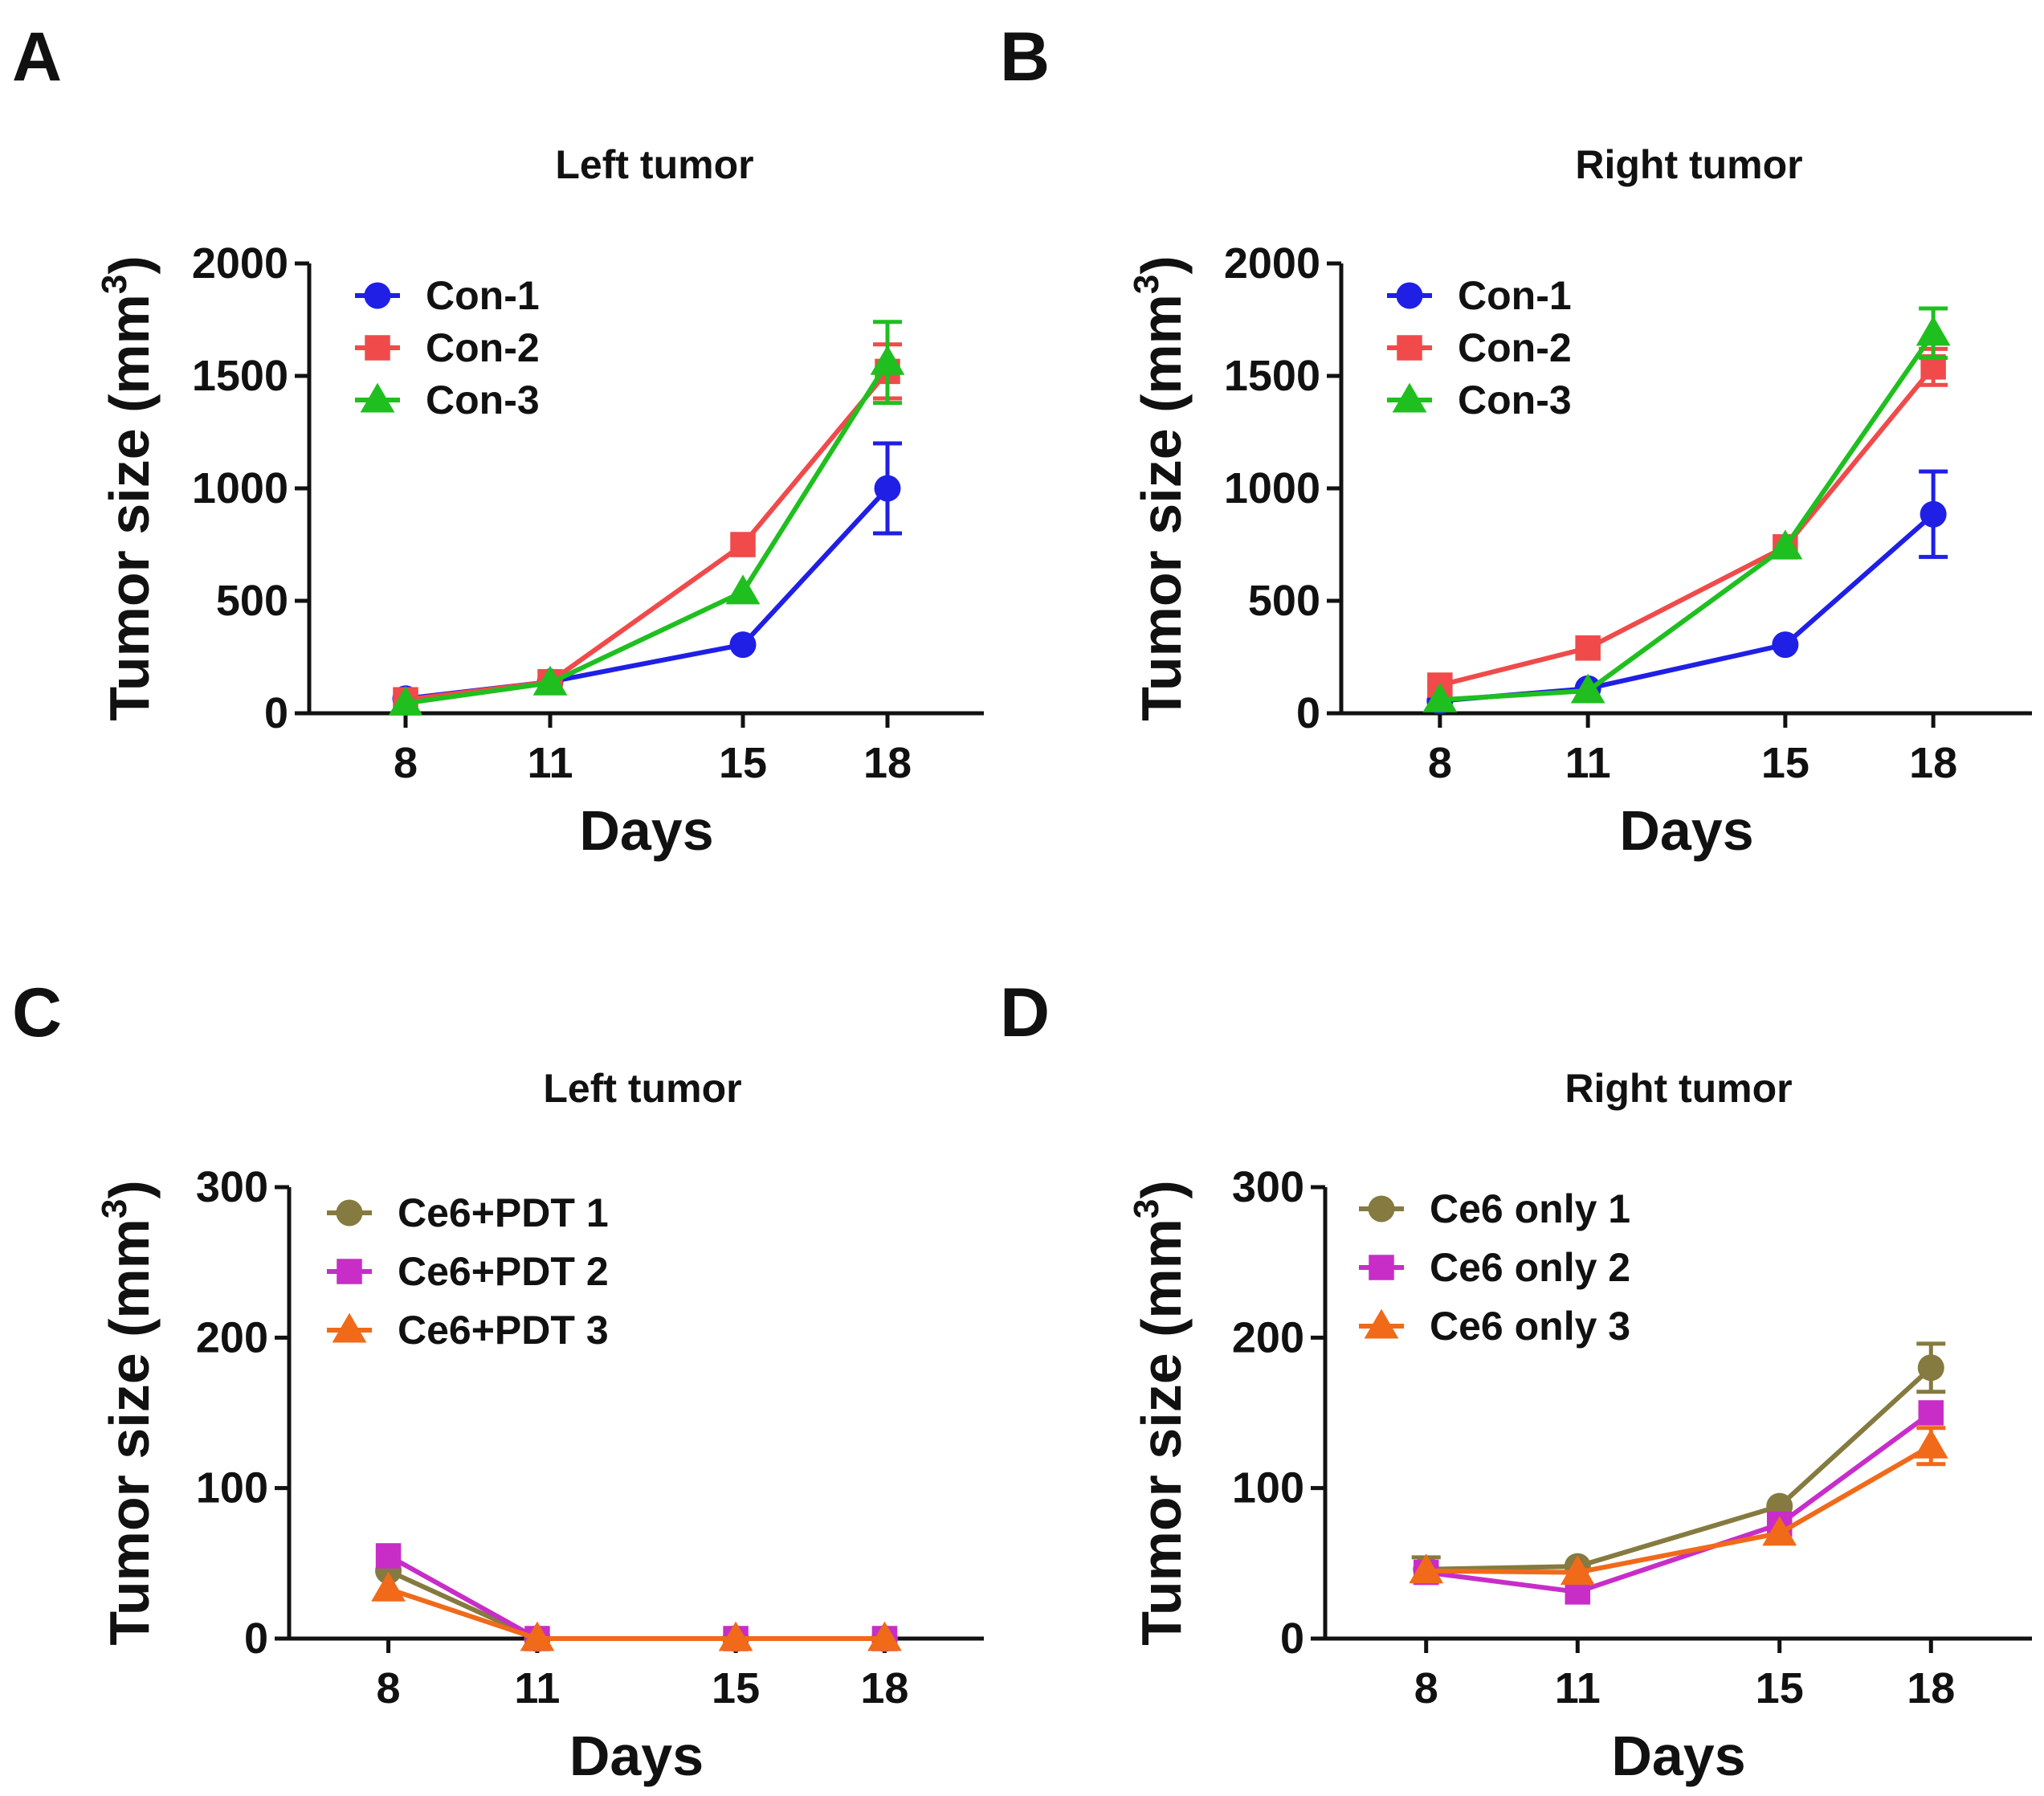 The width and height of the screenshot is (2044, 1796). I want to click on legend-item: Ce6+PDT 2, so click(468, 1272).